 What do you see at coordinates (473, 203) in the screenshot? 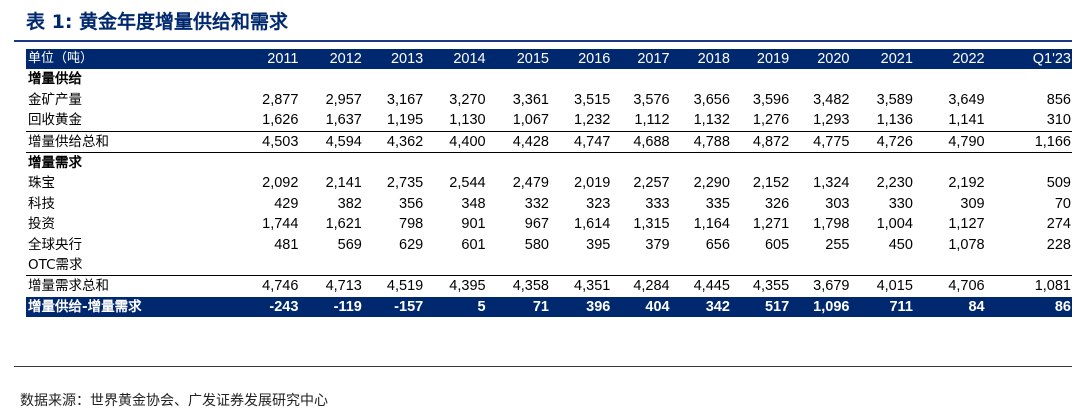
I see `value-cell: 348` at bounding box center [473, 203].